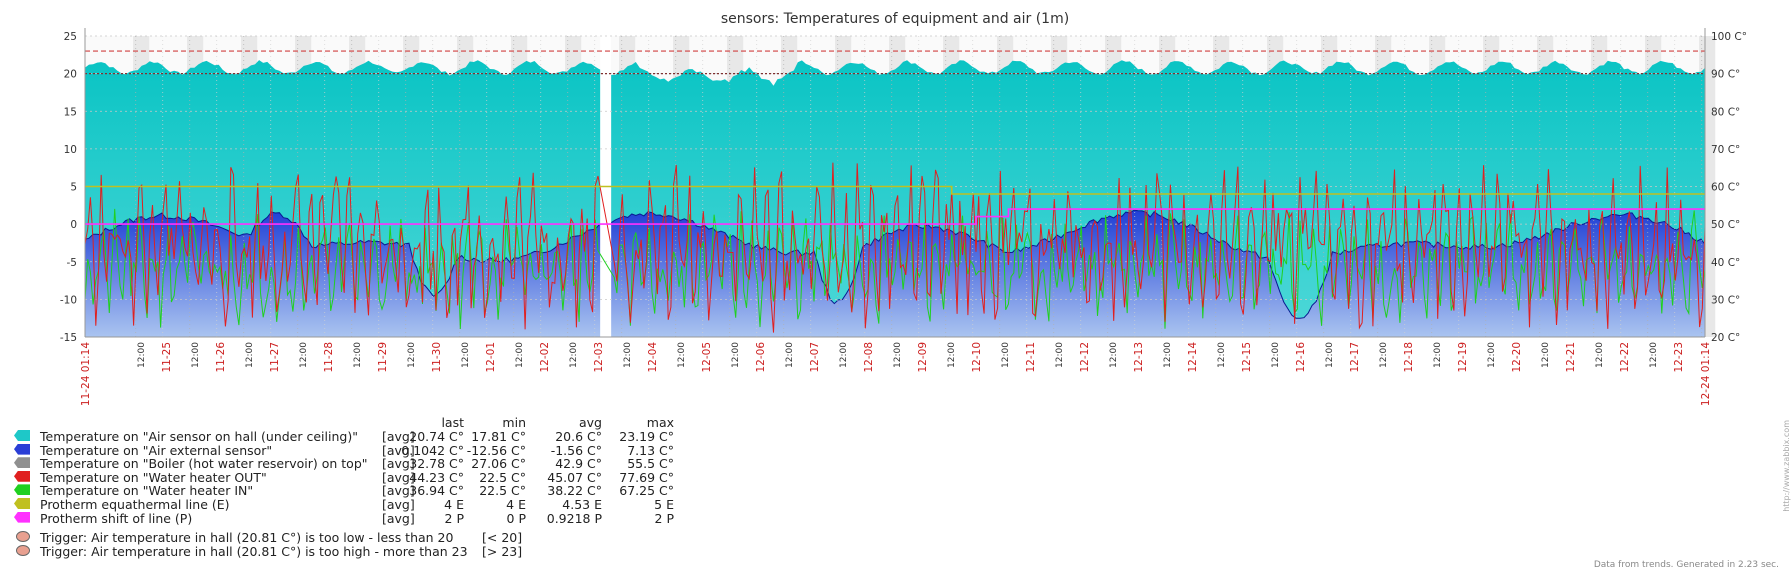 The width and height of the screenshot is (1791, 574). Describe the element at coordinates (437, 357) in the screenshot. I see `x-day-label: 11-30` at that location.